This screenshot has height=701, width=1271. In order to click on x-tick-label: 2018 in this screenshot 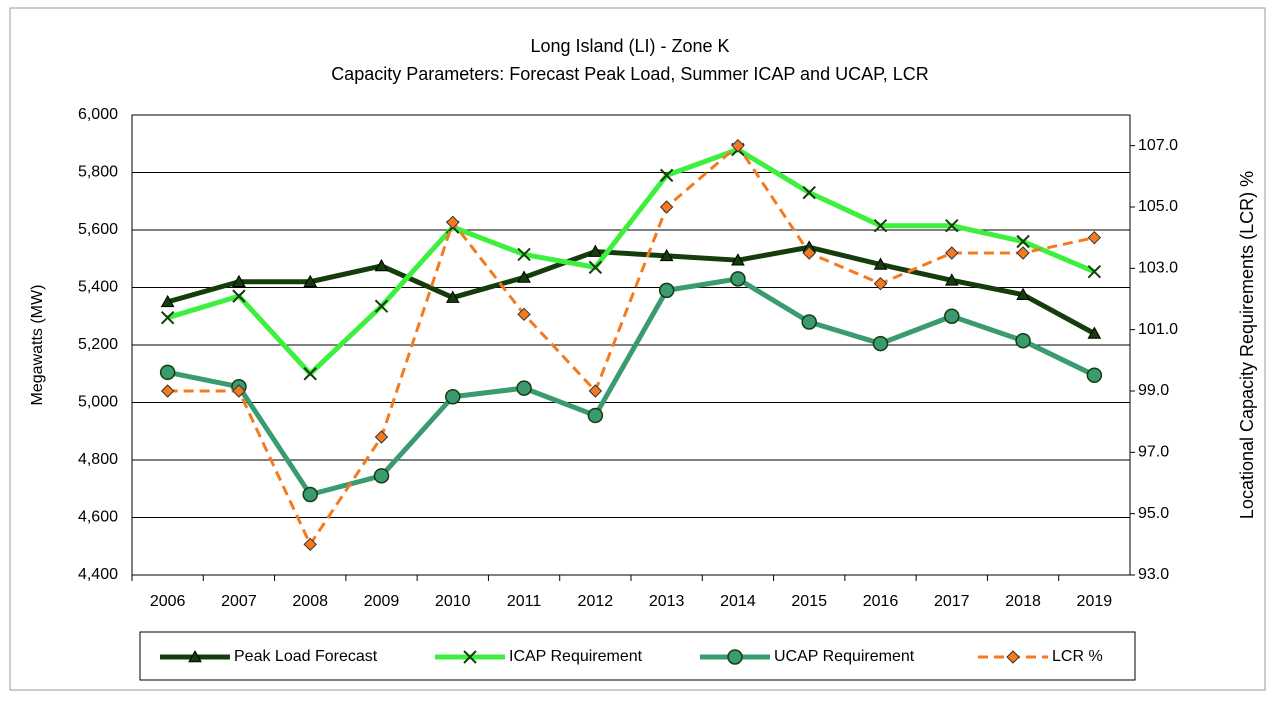, I will do `click(1023, 601)`.